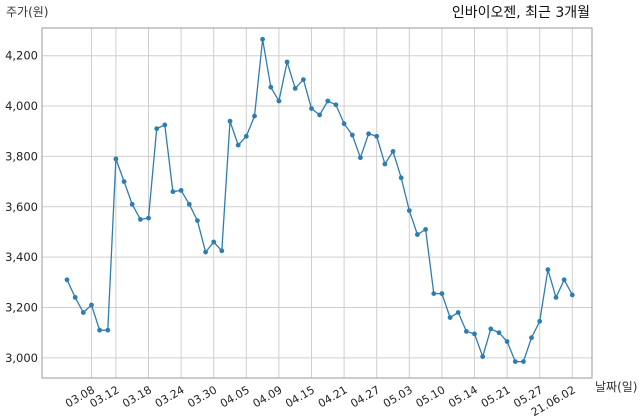 This screenshot has width=640, height=419. Describe the element at coordinates (365, 396) in the screenshot. I see `x-tick-label: 04.27` at that location.